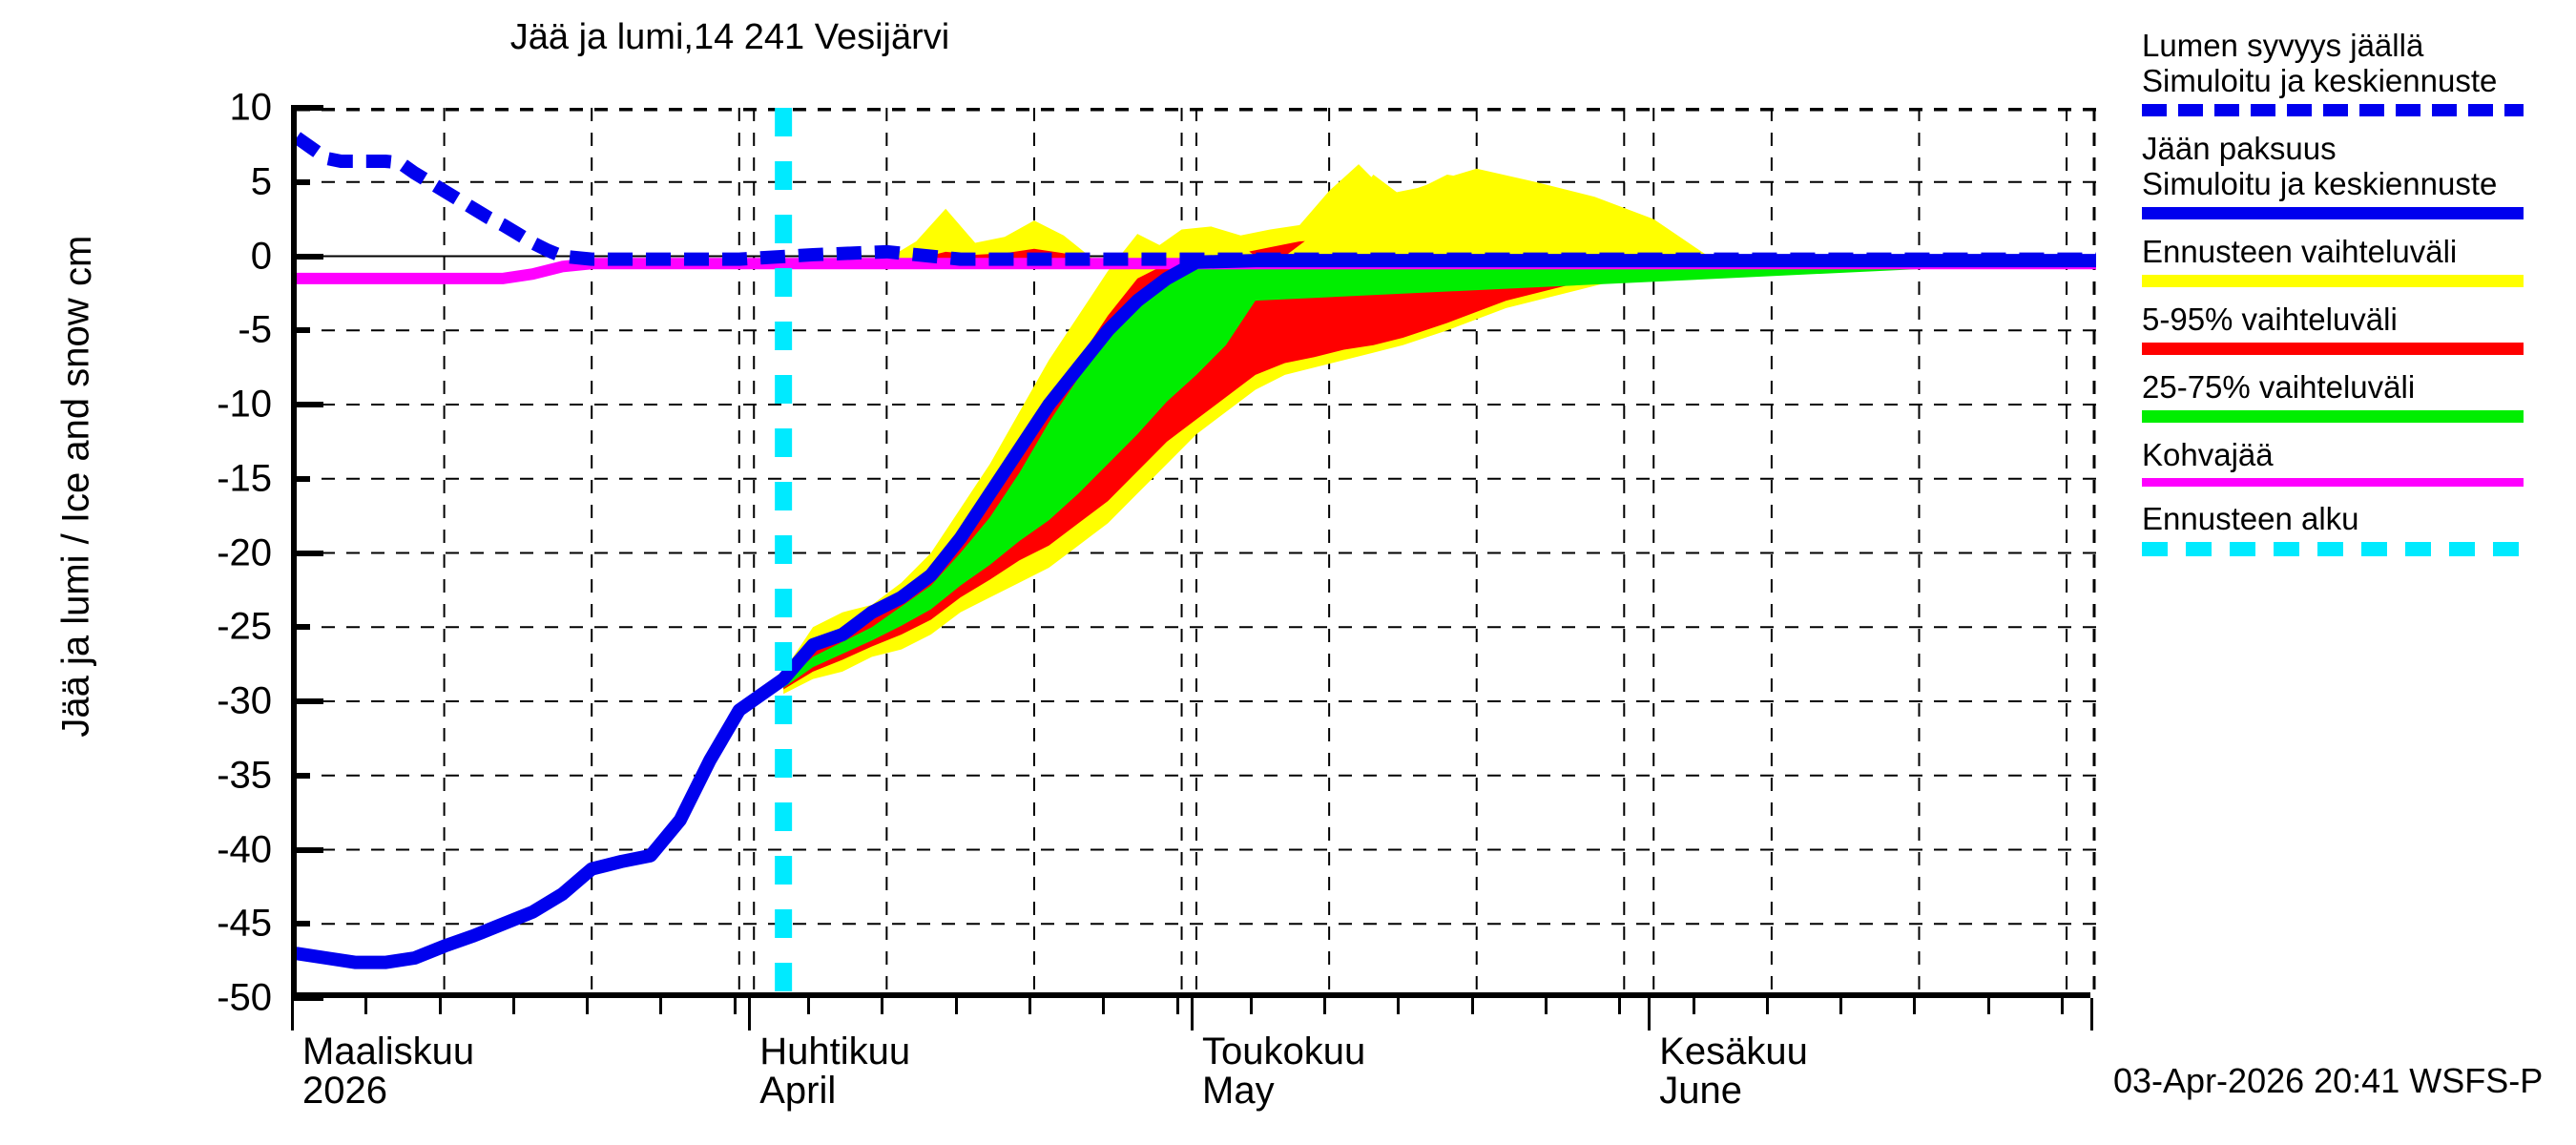  What do you see at coordinates (261, 256) in the screenshot?
I see `y-tick-label: 0` at bounding box center [261, 256].